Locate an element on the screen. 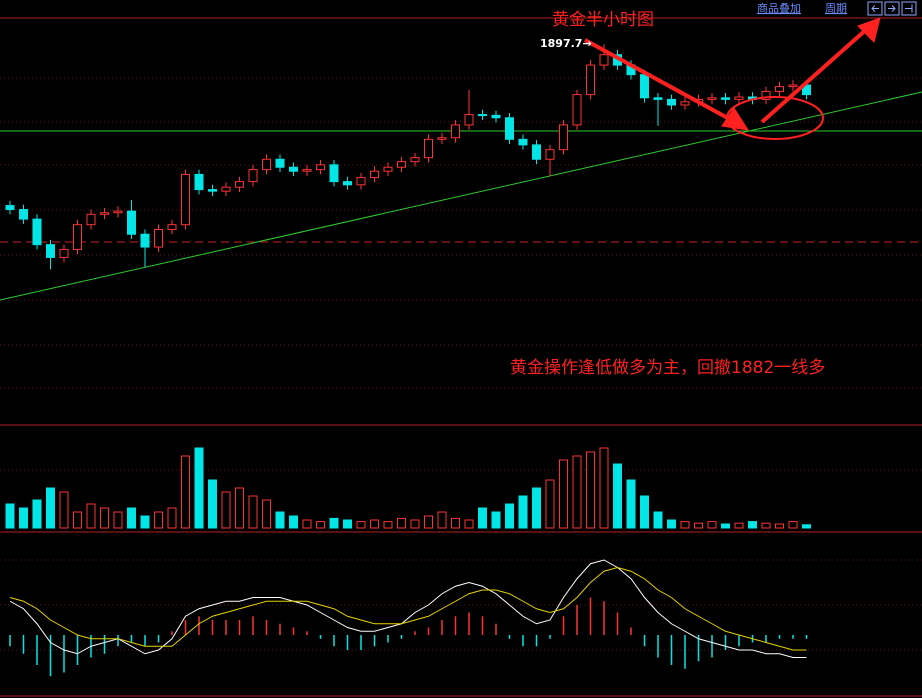 Image resolution: width=922 pixels, height=698 pixels. nav-left is located at coordinates (875, 8).